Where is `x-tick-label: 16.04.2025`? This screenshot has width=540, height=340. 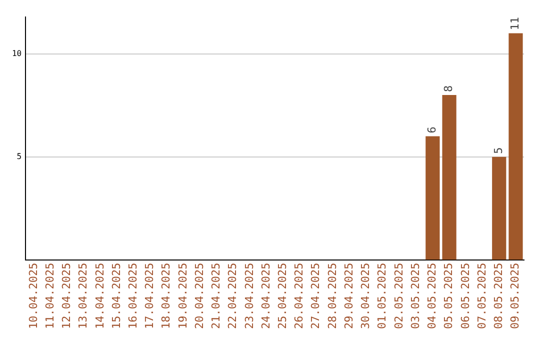 x-tick-label: 16.04.2025 is located at coordinates (133, 296).